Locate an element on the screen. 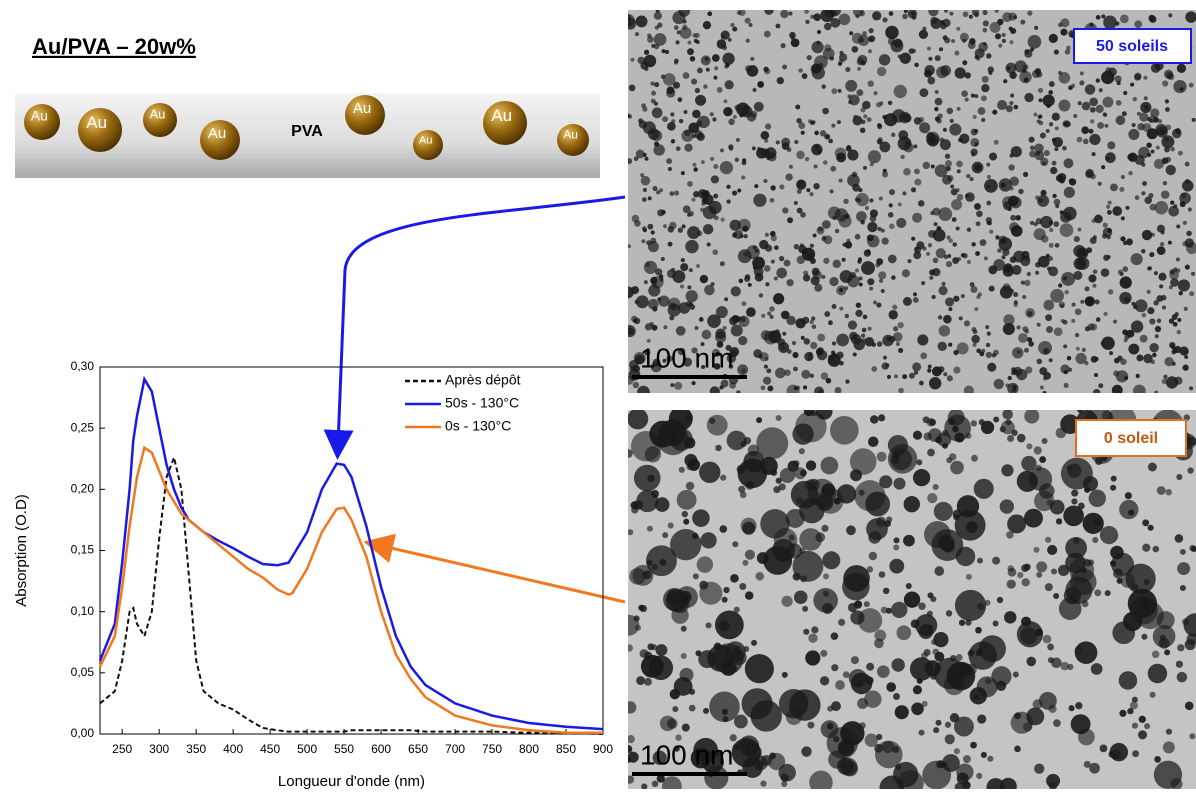 This screenshot has height=794, width=1196. x-tick-label: 850 is located at coordinates (566, 749).